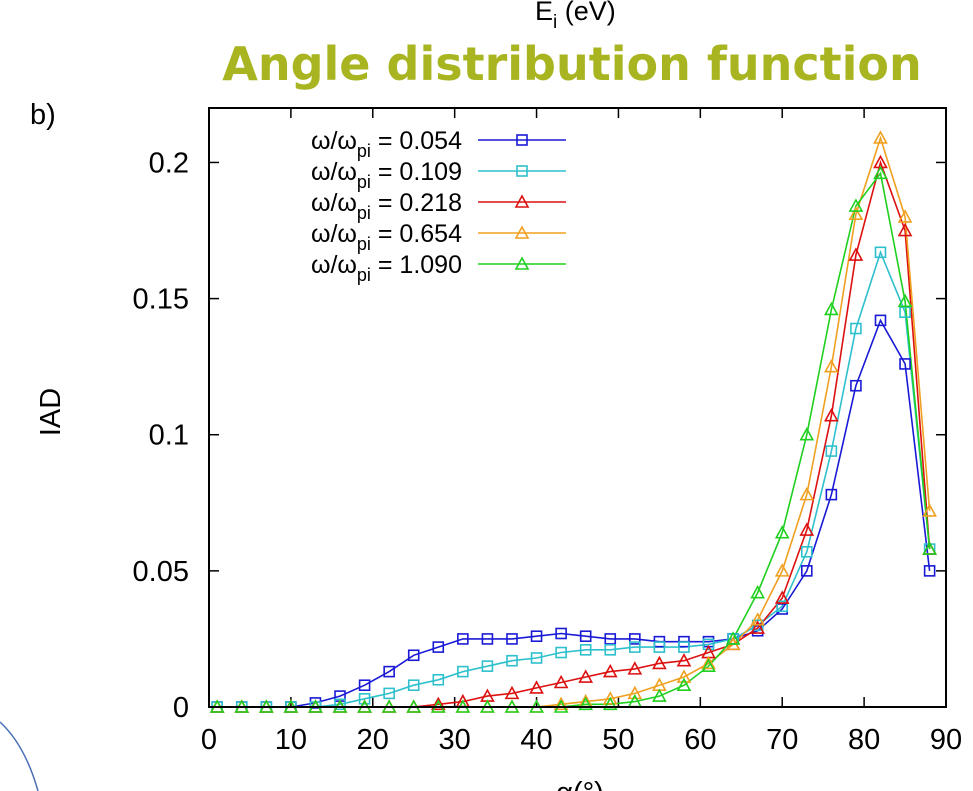  What do you see at coordinates (618, 740) in the screenshot?
I see `x-tick-label: 50` at bounding box center [618, 740].